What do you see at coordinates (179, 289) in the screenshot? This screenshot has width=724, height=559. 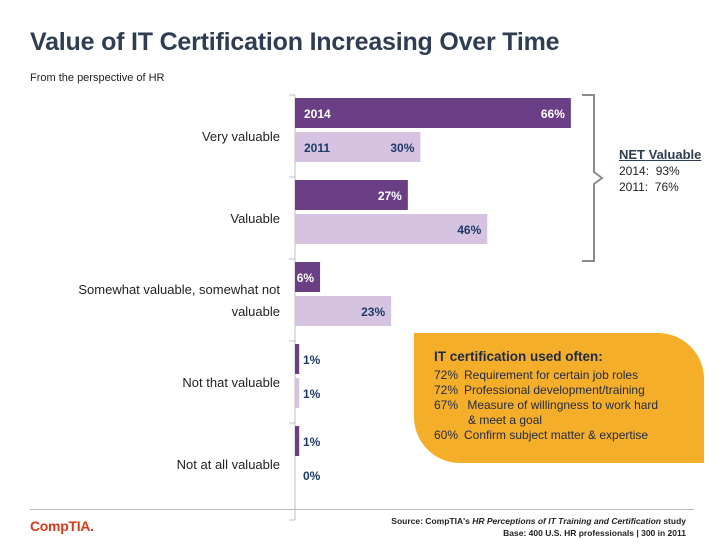 I see `category-label: Somewhat valuable, somewhat not` at bounding box center [179, 289].